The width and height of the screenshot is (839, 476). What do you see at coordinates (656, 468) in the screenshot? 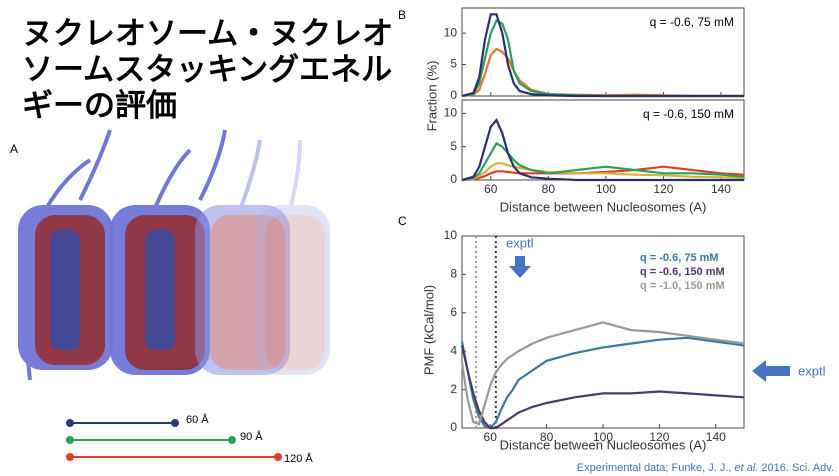
I see `footer-text: Experimental data; Funke, J. J.,` at bounding box center [656, 468].